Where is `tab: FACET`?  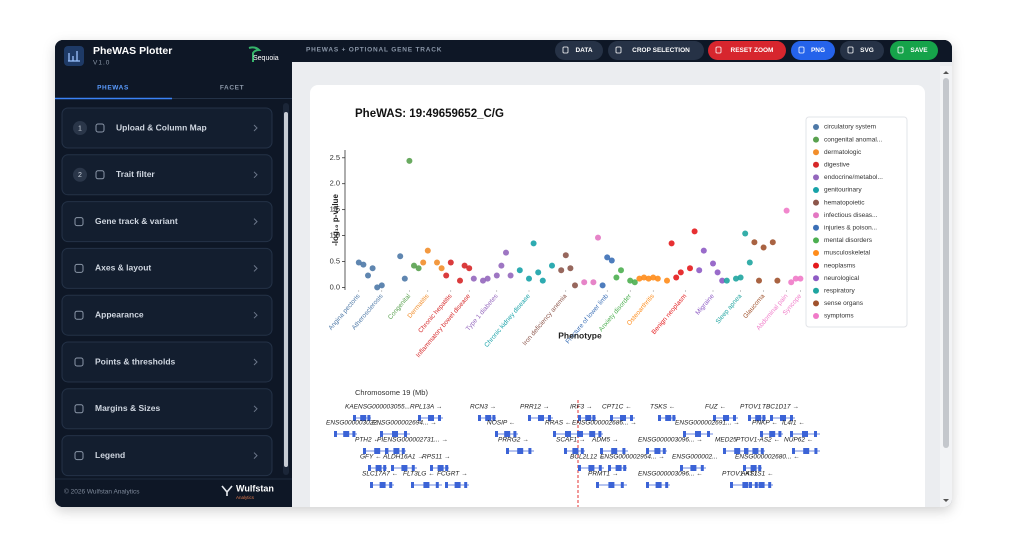 tab: FACET is located at coordinates (232, 88).